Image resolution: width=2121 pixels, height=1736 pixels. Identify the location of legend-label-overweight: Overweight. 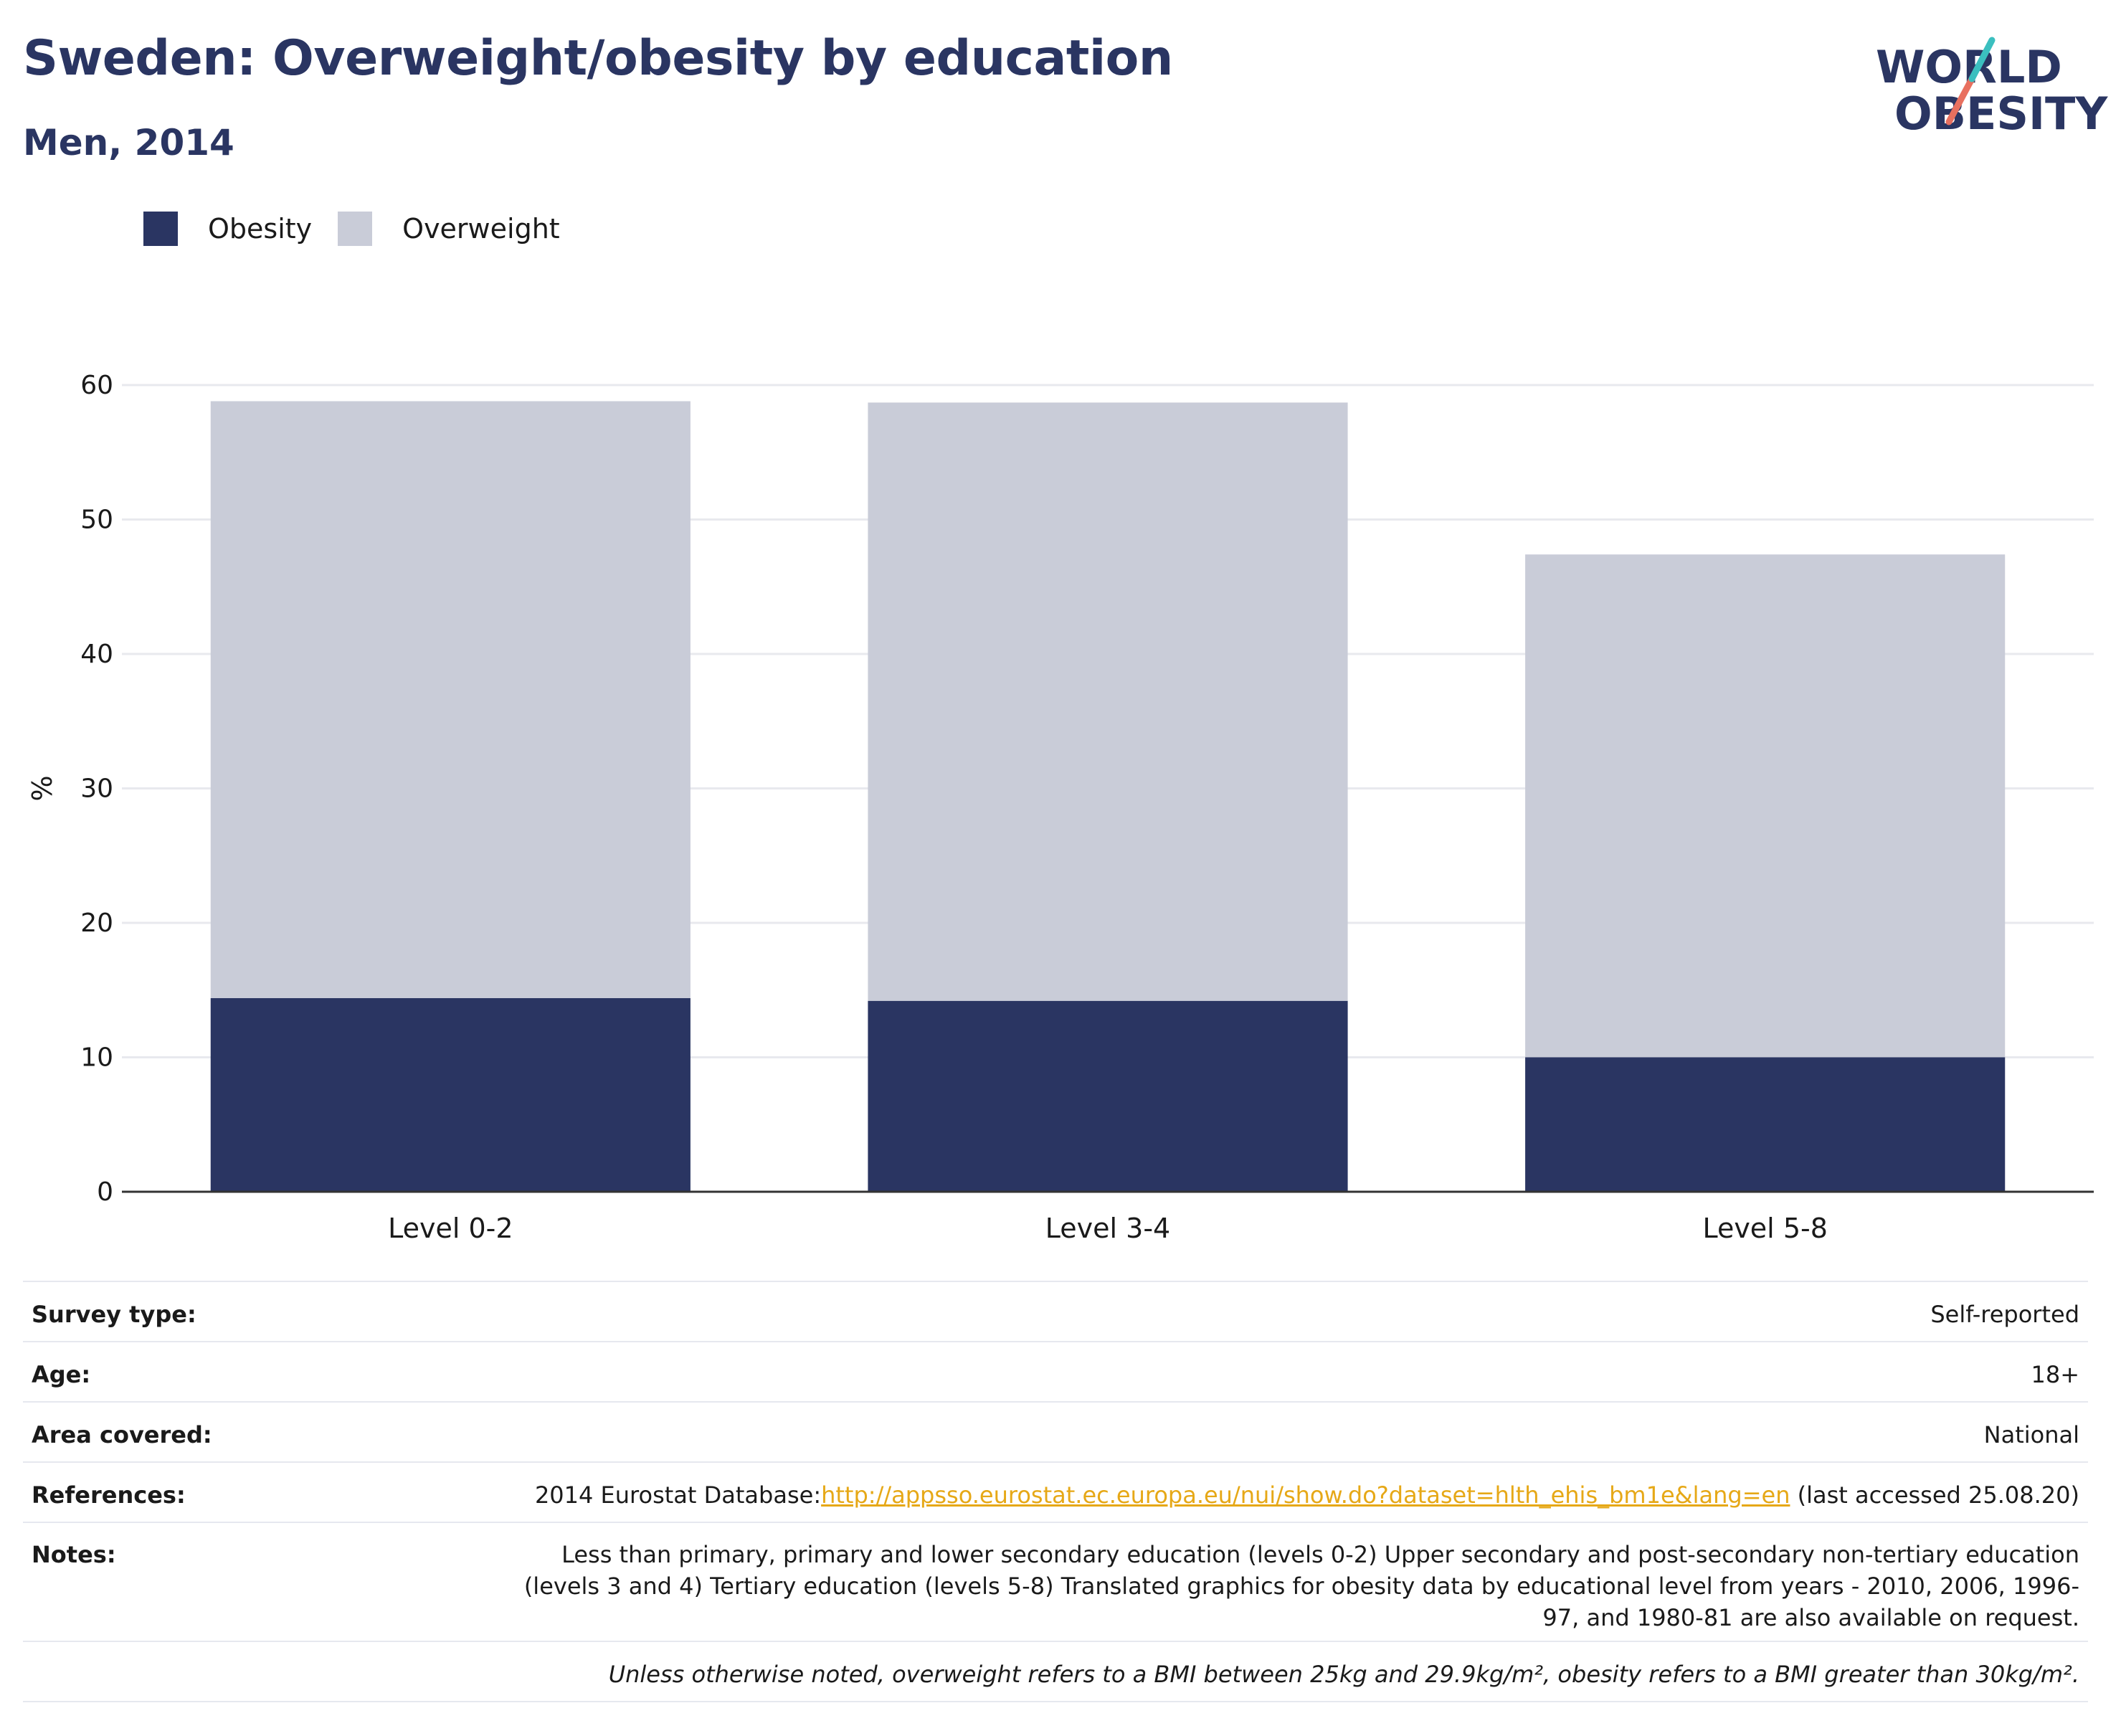
(481, 229).